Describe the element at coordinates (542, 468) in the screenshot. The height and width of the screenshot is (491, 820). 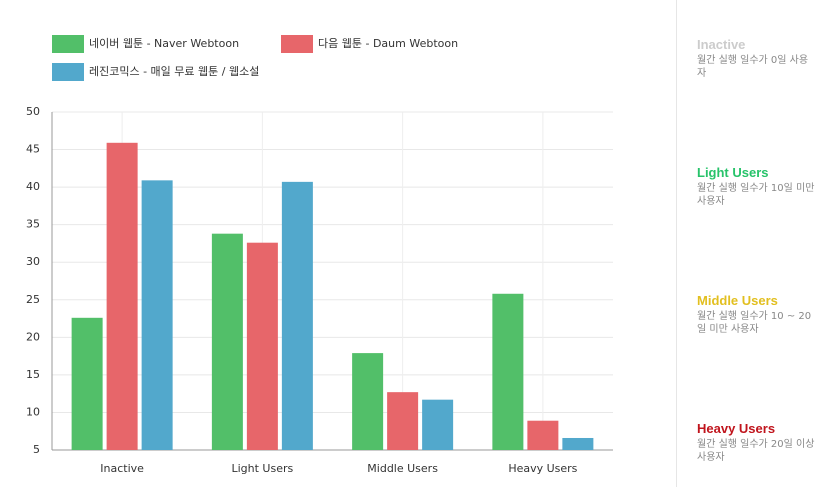
I see `x-tick-label: Heavy Users` at that location.